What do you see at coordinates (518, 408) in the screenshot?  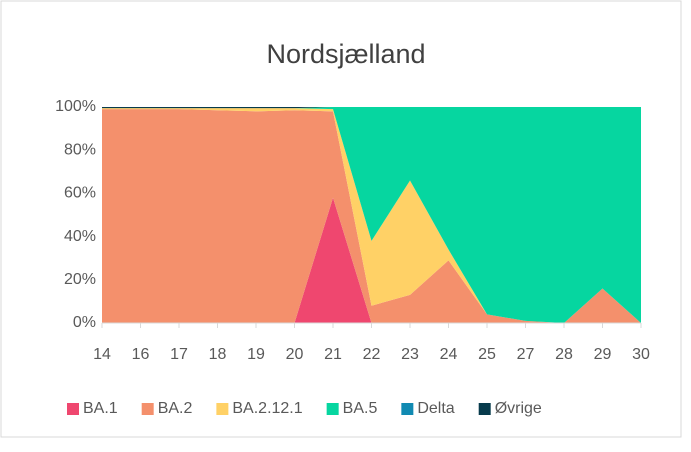 I see `legend-label: Øvrige` at bounding box center [518, 408].